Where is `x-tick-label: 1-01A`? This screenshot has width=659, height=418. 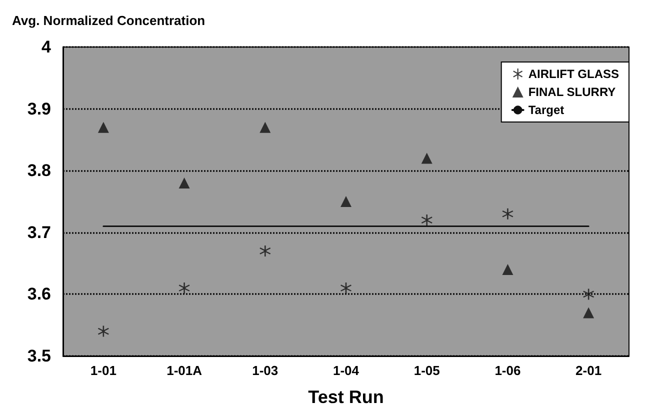
x-tick-label: 1-01A is located at coordinates (184, 370).